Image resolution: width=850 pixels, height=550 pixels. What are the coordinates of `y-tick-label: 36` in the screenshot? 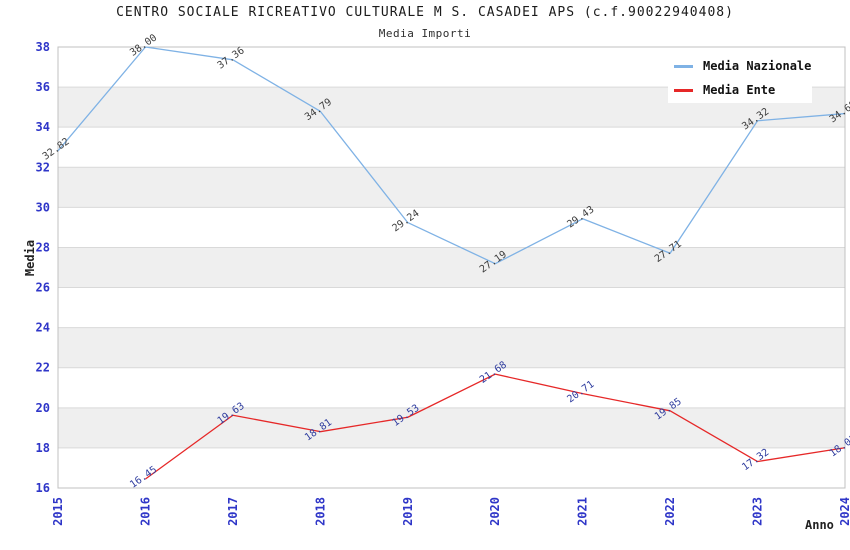 It's located at (43, 87).